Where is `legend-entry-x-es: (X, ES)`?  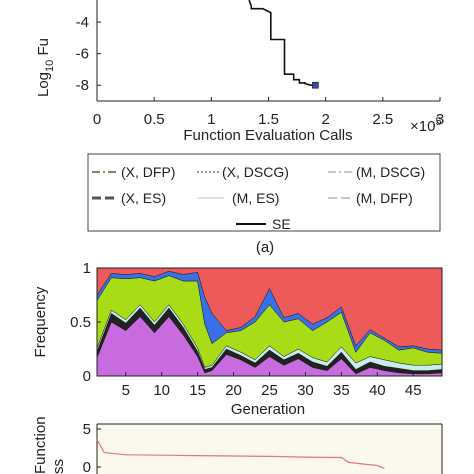 legend-entry-x-es: (X, ES) is located at coordinates (129, 198).